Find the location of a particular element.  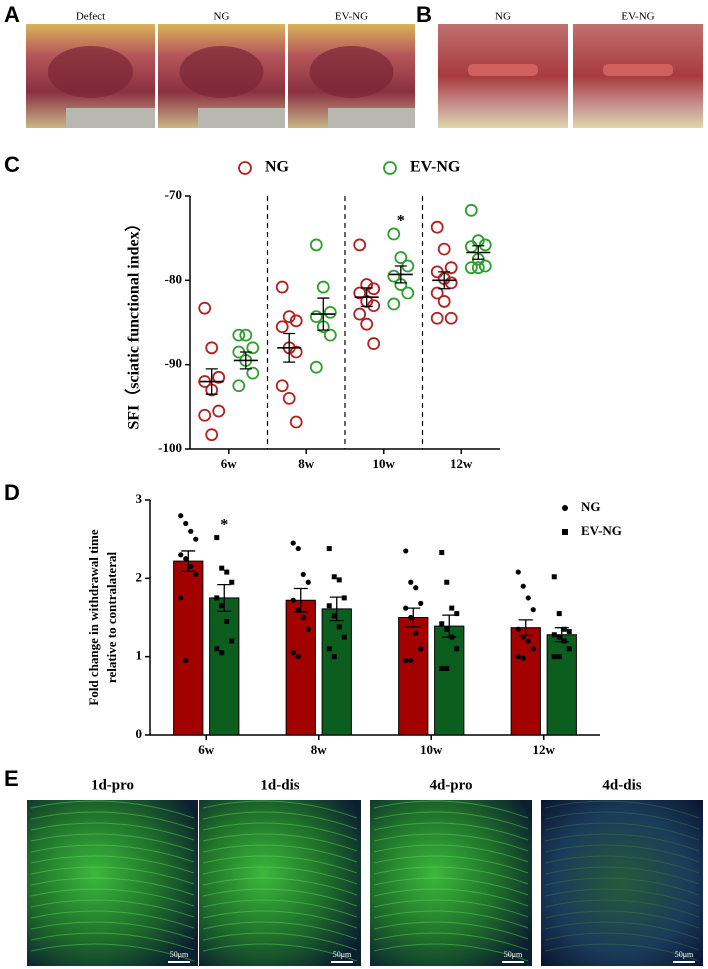

y-tick-label: -70 is located at coordinates (173, 194).